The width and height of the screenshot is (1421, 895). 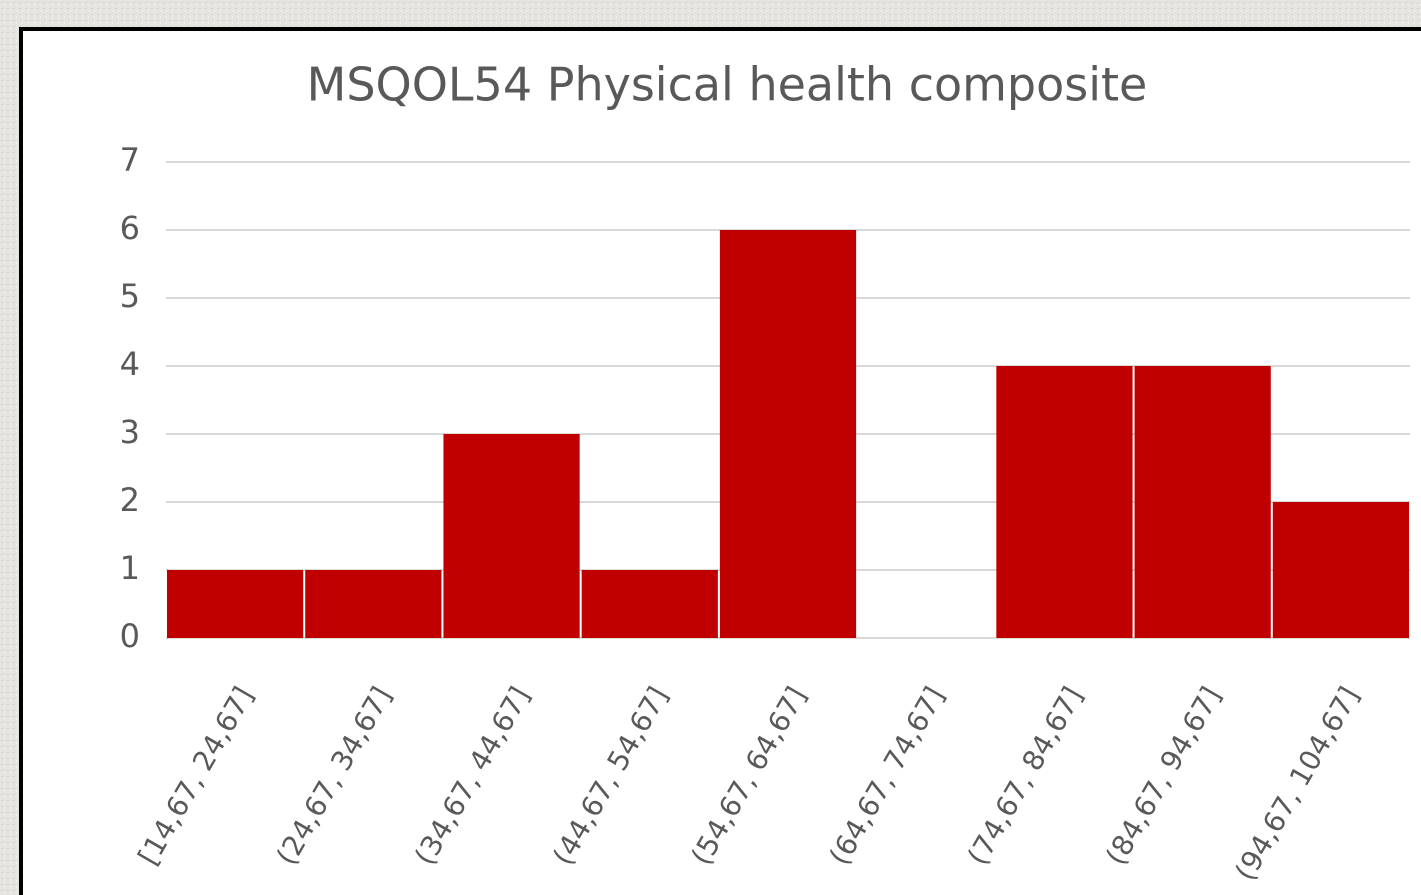 What do you see at coordinates (130, 500) in the screenshot?
I see `y-tick-label: 2` at bounding box center [130, 500].